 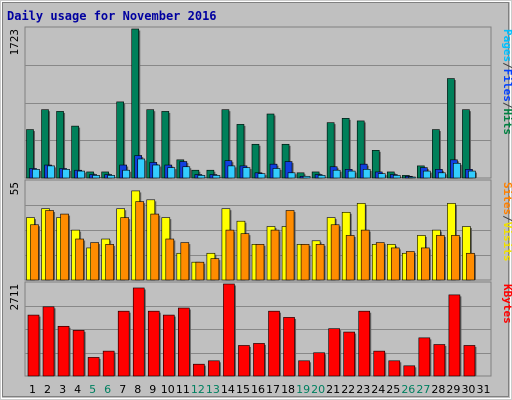 I want to click on x-tick-label: 31, so click(x=483, y=389).